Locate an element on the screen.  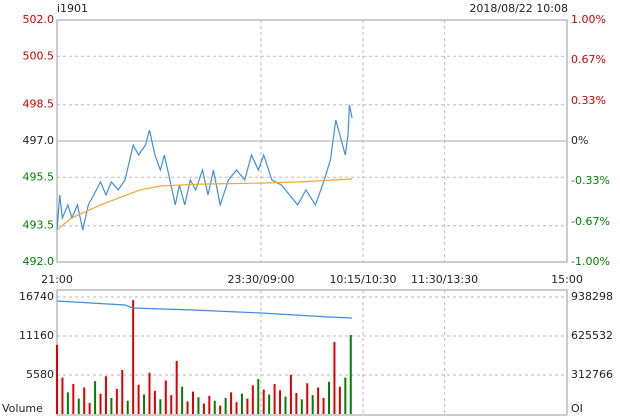
y-tick-label: 493.5 is located at coordinates (39, 225).